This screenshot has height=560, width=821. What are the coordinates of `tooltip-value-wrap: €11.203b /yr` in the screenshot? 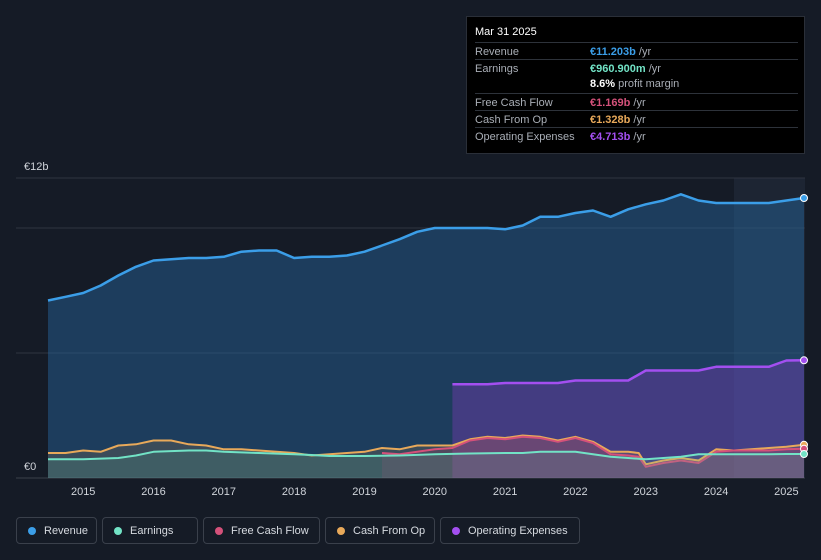 It's located at (620, 52).